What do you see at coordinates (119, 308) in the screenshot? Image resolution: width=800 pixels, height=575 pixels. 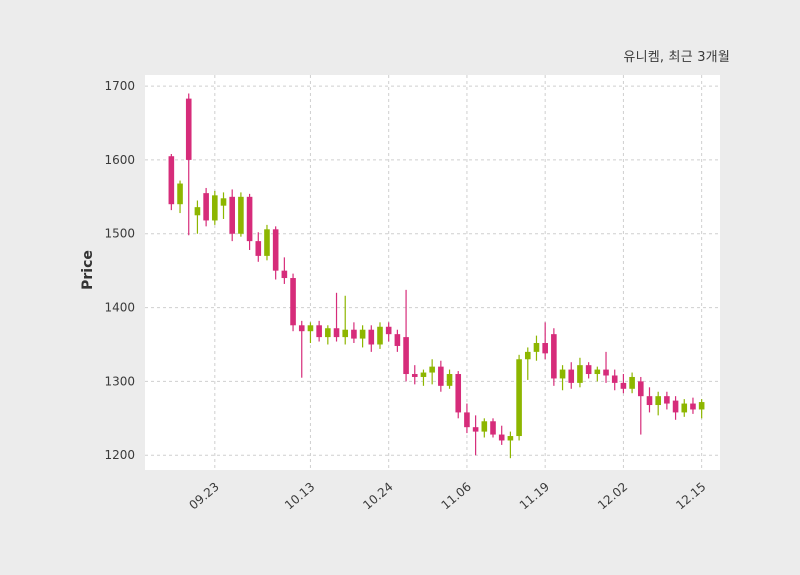 I see `y-tick-label: 1400` at bounding box center [119, 308].